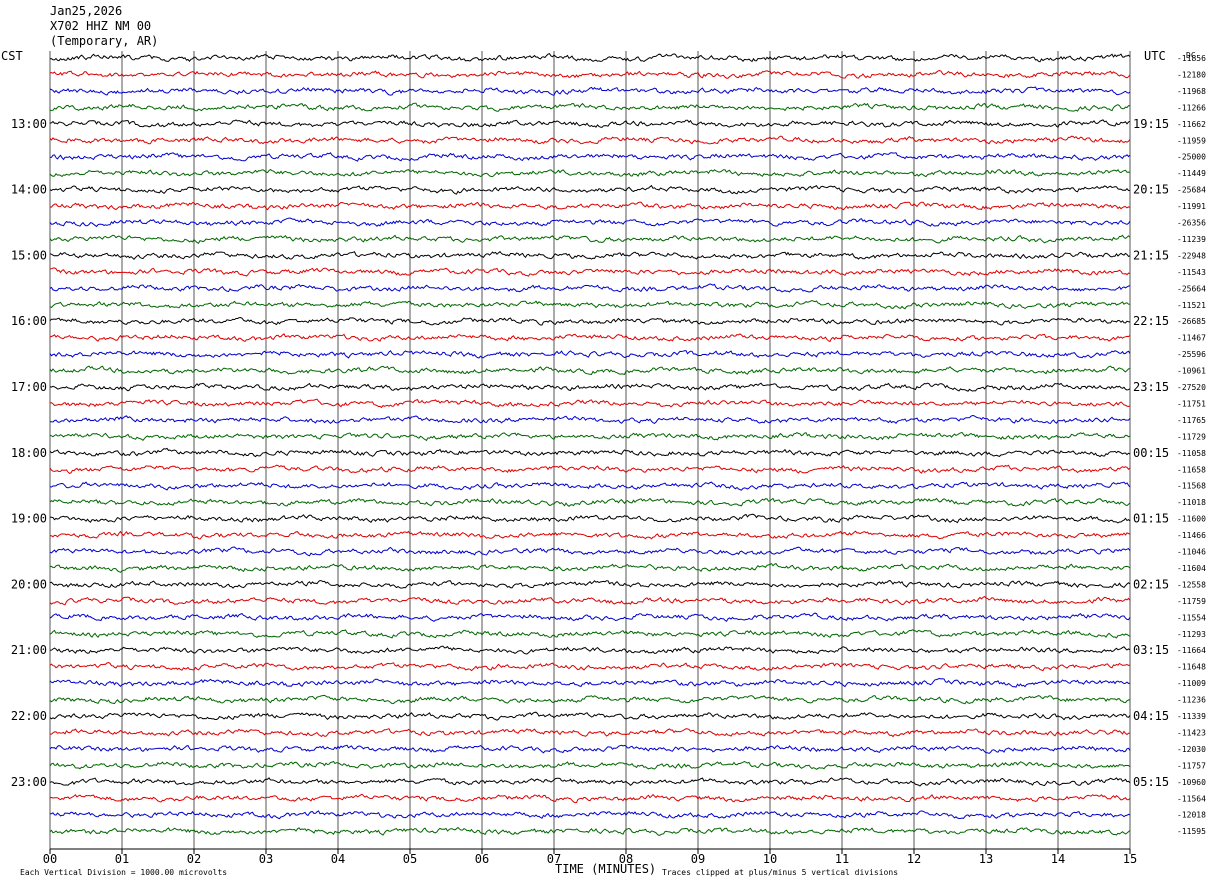 The height and width of the screenshot is (886, 1210). What do you see at coordinates (1151, 255) in the screenshot?
I see `utc-hour-label: 21:15` at bounding box center [1151, 255].